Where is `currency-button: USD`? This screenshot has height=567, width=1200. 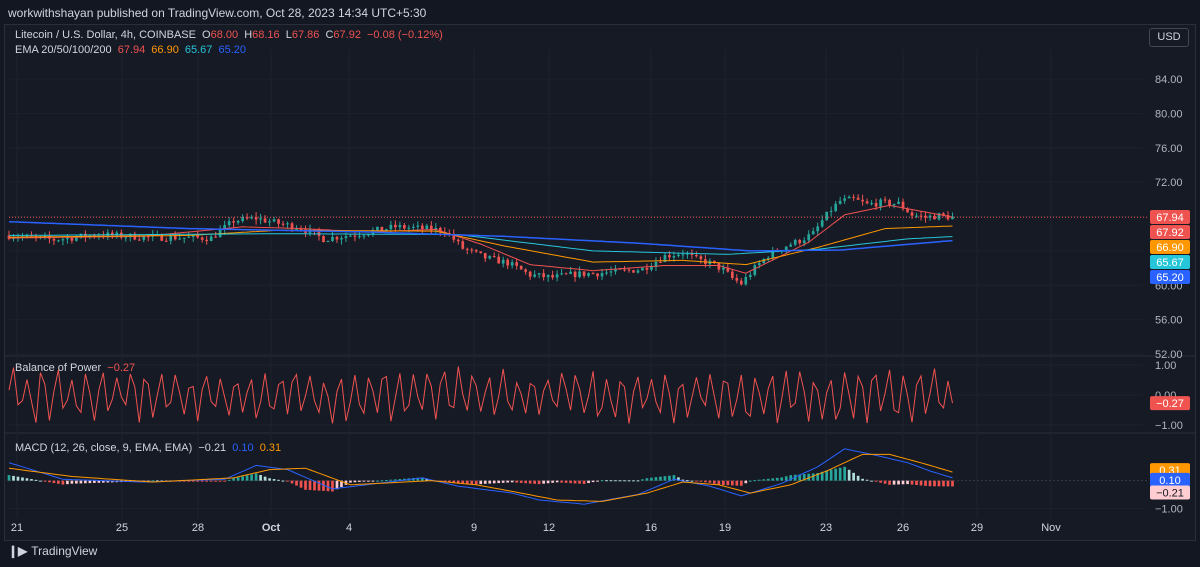
currency-button: USD is located at coordinates (1169, 37).